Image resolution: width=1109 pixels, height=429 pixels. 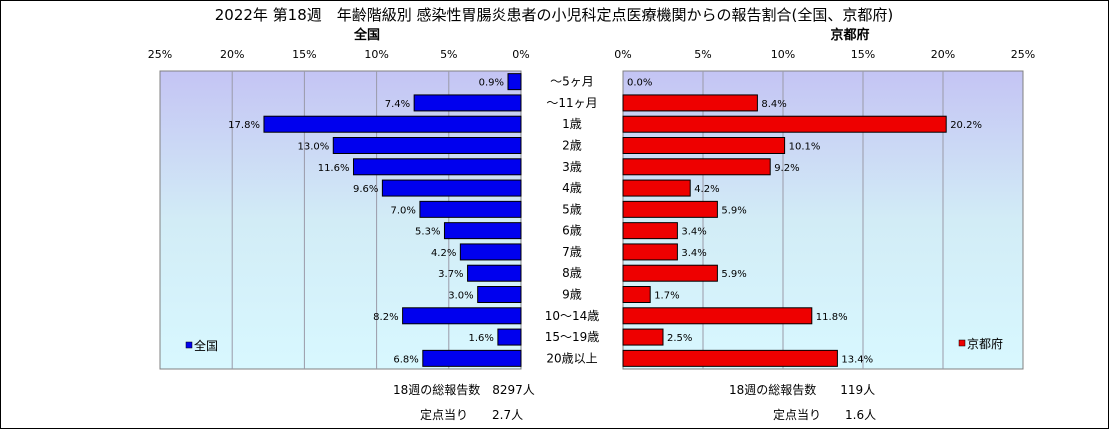 What do you see at coordinates (427, 232) in the screenshot?
I see `data-label-nation: 5.3%` at bounding box center [427, 232].